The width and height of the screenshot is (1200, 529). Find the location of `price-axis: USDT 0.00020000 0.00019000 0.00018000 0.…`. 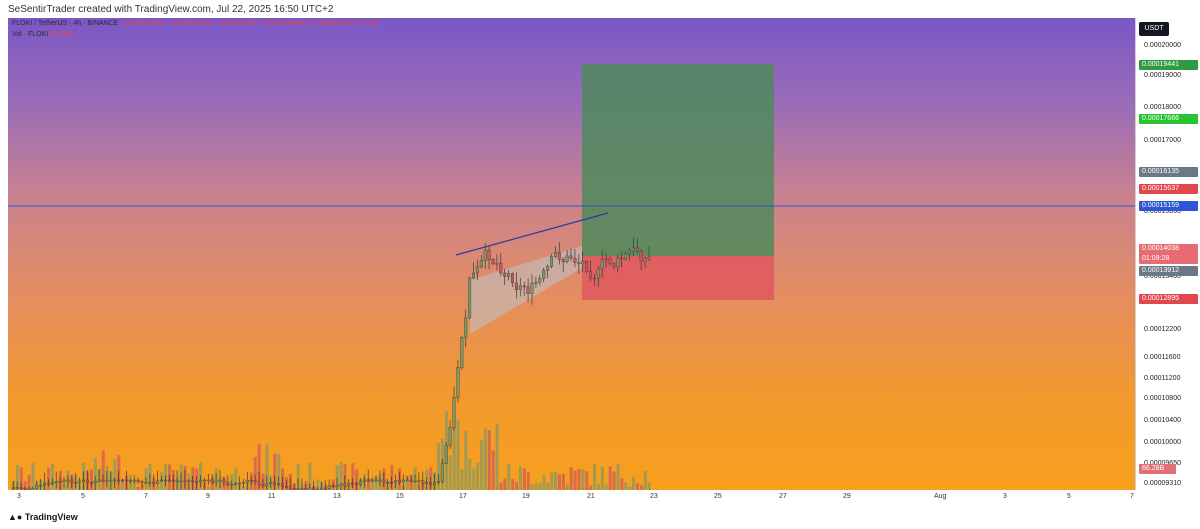

price-axis: USDT 0.00020000 0.00019000 0.00018000 0.… is located at coordinates (1167, 254).